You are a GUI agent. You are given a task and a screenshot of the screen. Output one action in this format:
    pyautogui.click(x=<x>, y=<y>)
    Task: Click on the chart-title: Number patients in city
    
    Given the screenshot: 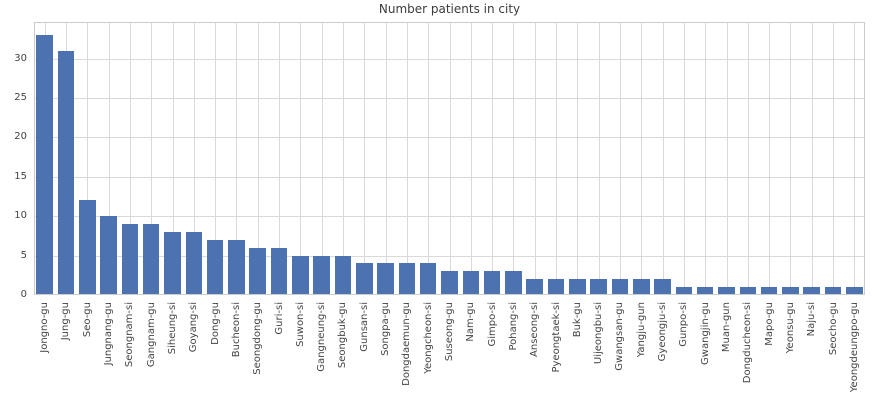 What is the action you would take?
    pyautogui.click(x=449, y=9)
    